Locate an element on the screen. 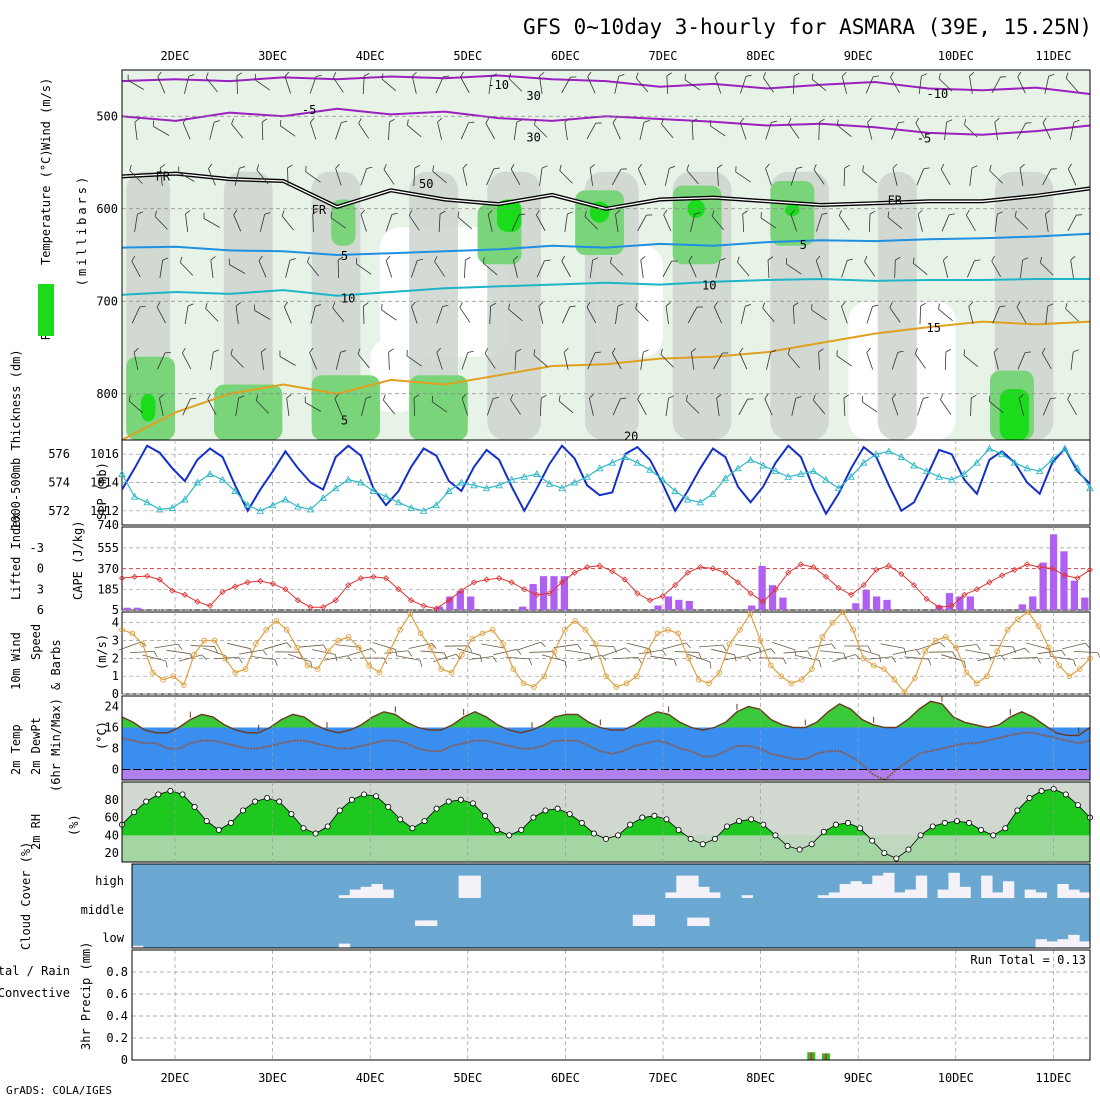  x-tick-label-bottom: 7DEC is located at coordinates (663, 1078).